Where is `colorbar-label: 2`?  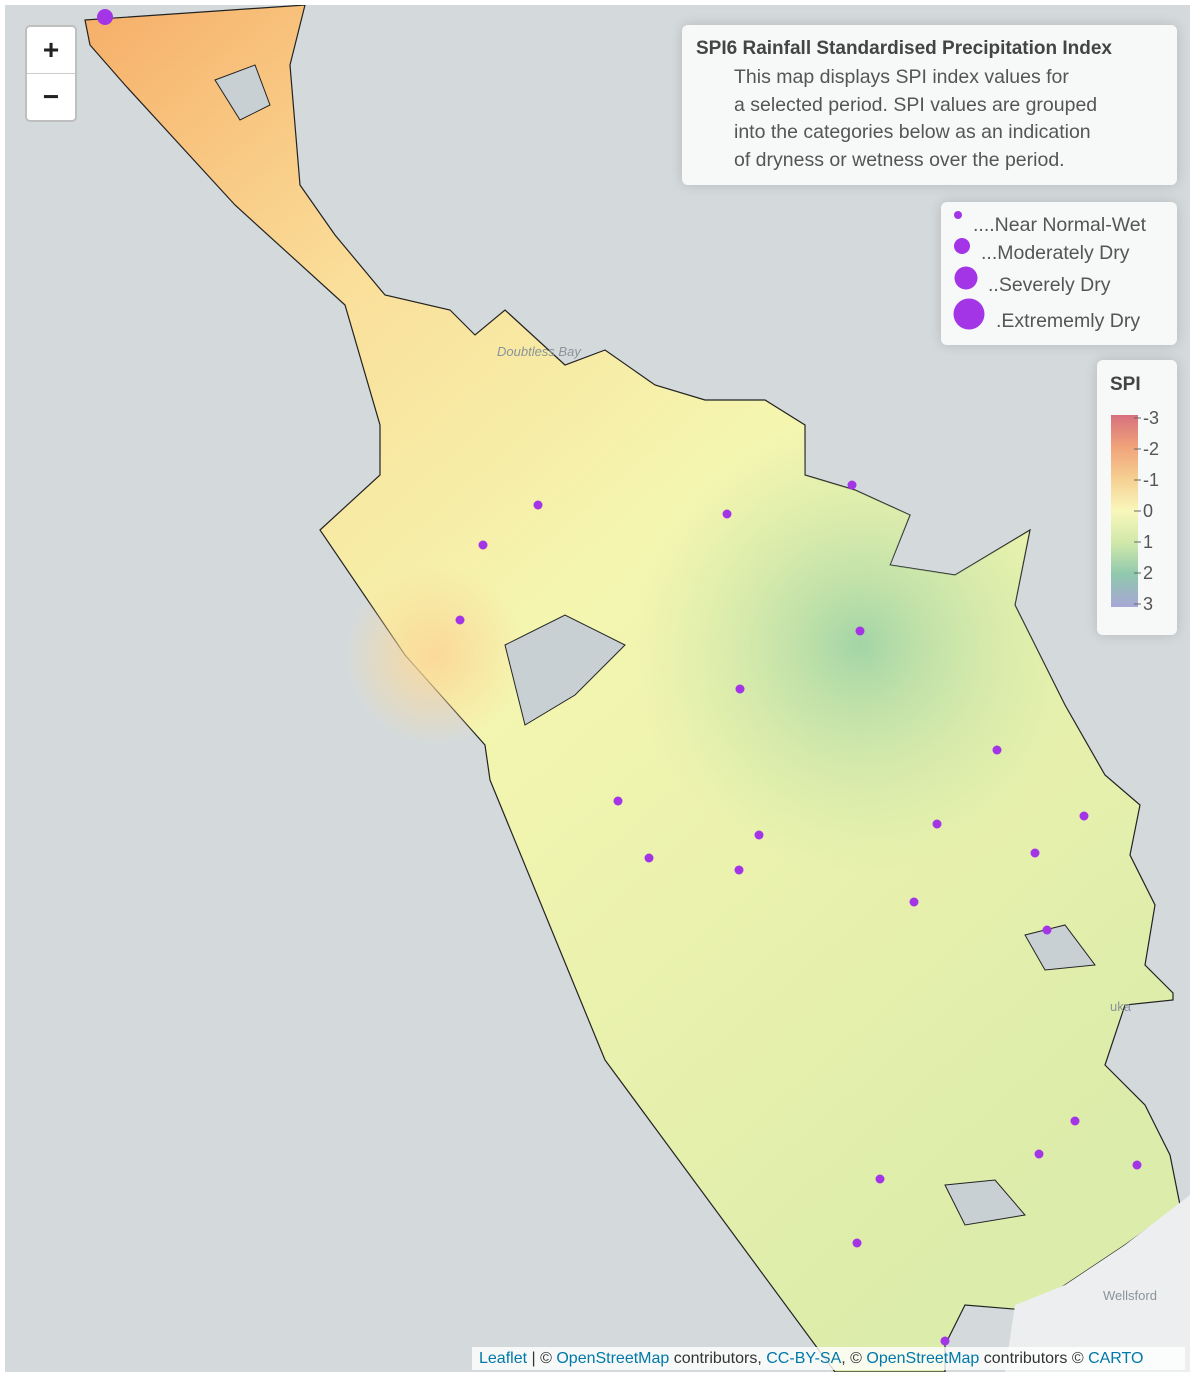 colorbar-label: 2 is located at coordinates (1148, 573).